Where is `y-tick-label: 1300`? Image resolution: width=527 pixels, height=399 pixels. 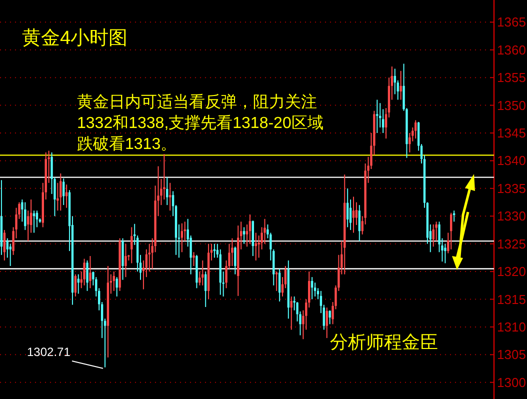
y-tick-label: 1300 is located at coordinates (511, 382).